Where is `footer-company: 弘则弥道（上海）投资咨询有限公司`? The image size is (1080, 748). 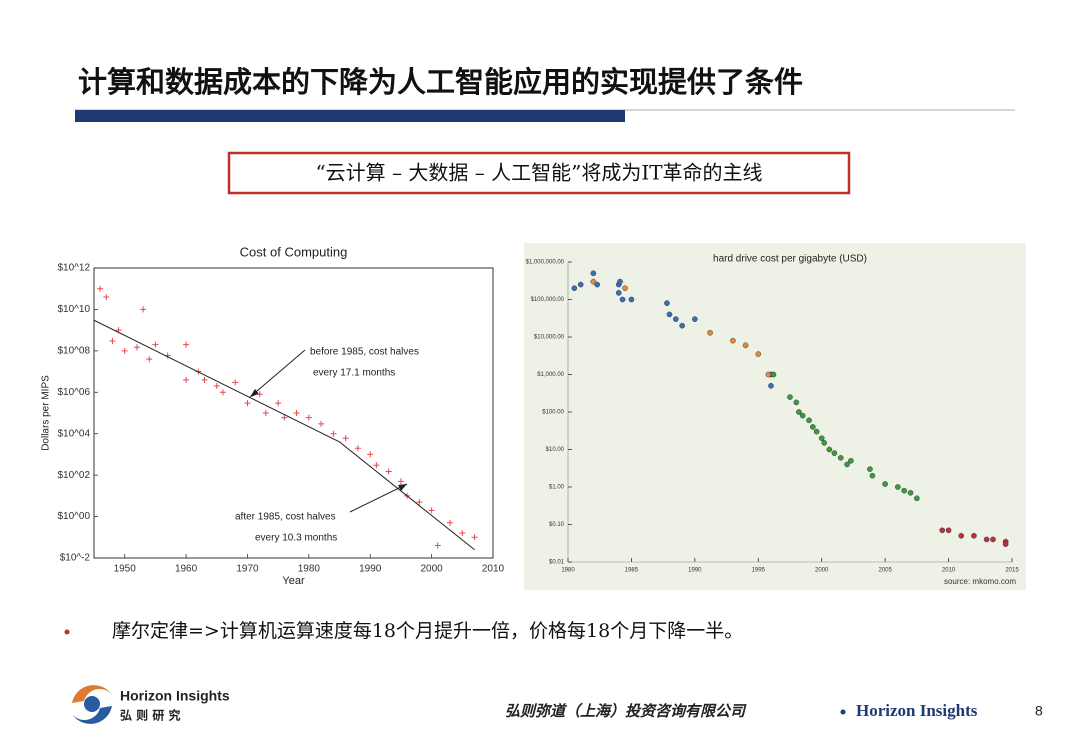 footer-company: 弘则弥道（上海）投资咨询有限公司 is located at coordinates (626, 711).